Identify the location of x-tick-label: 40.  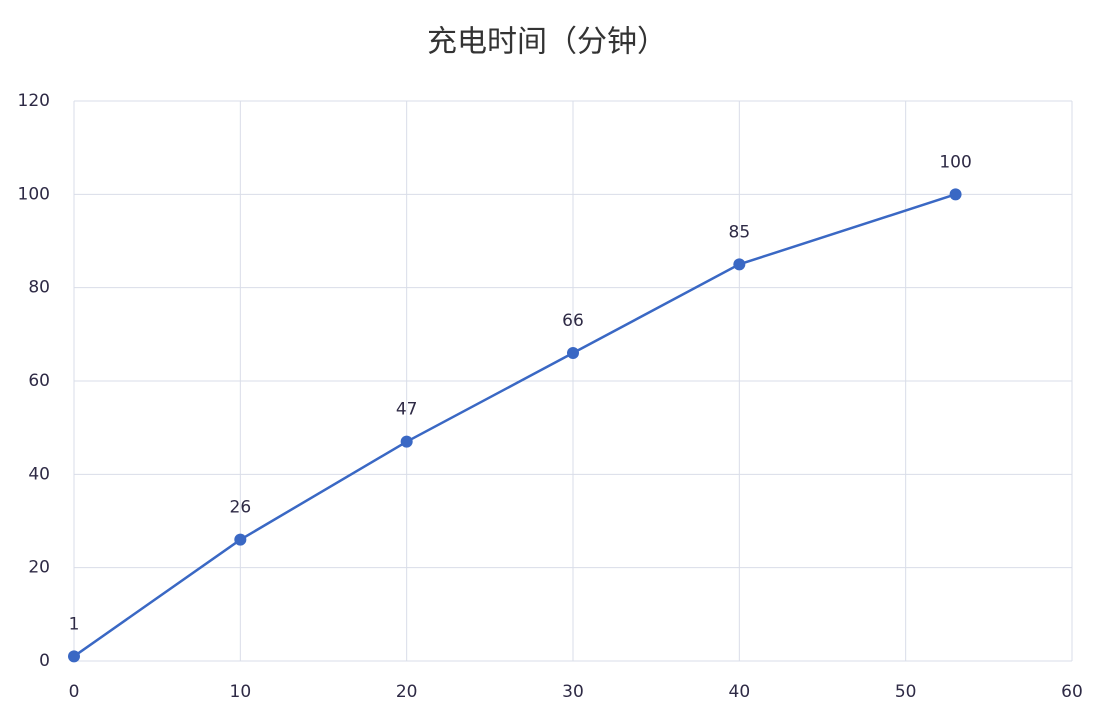
(740, 692).